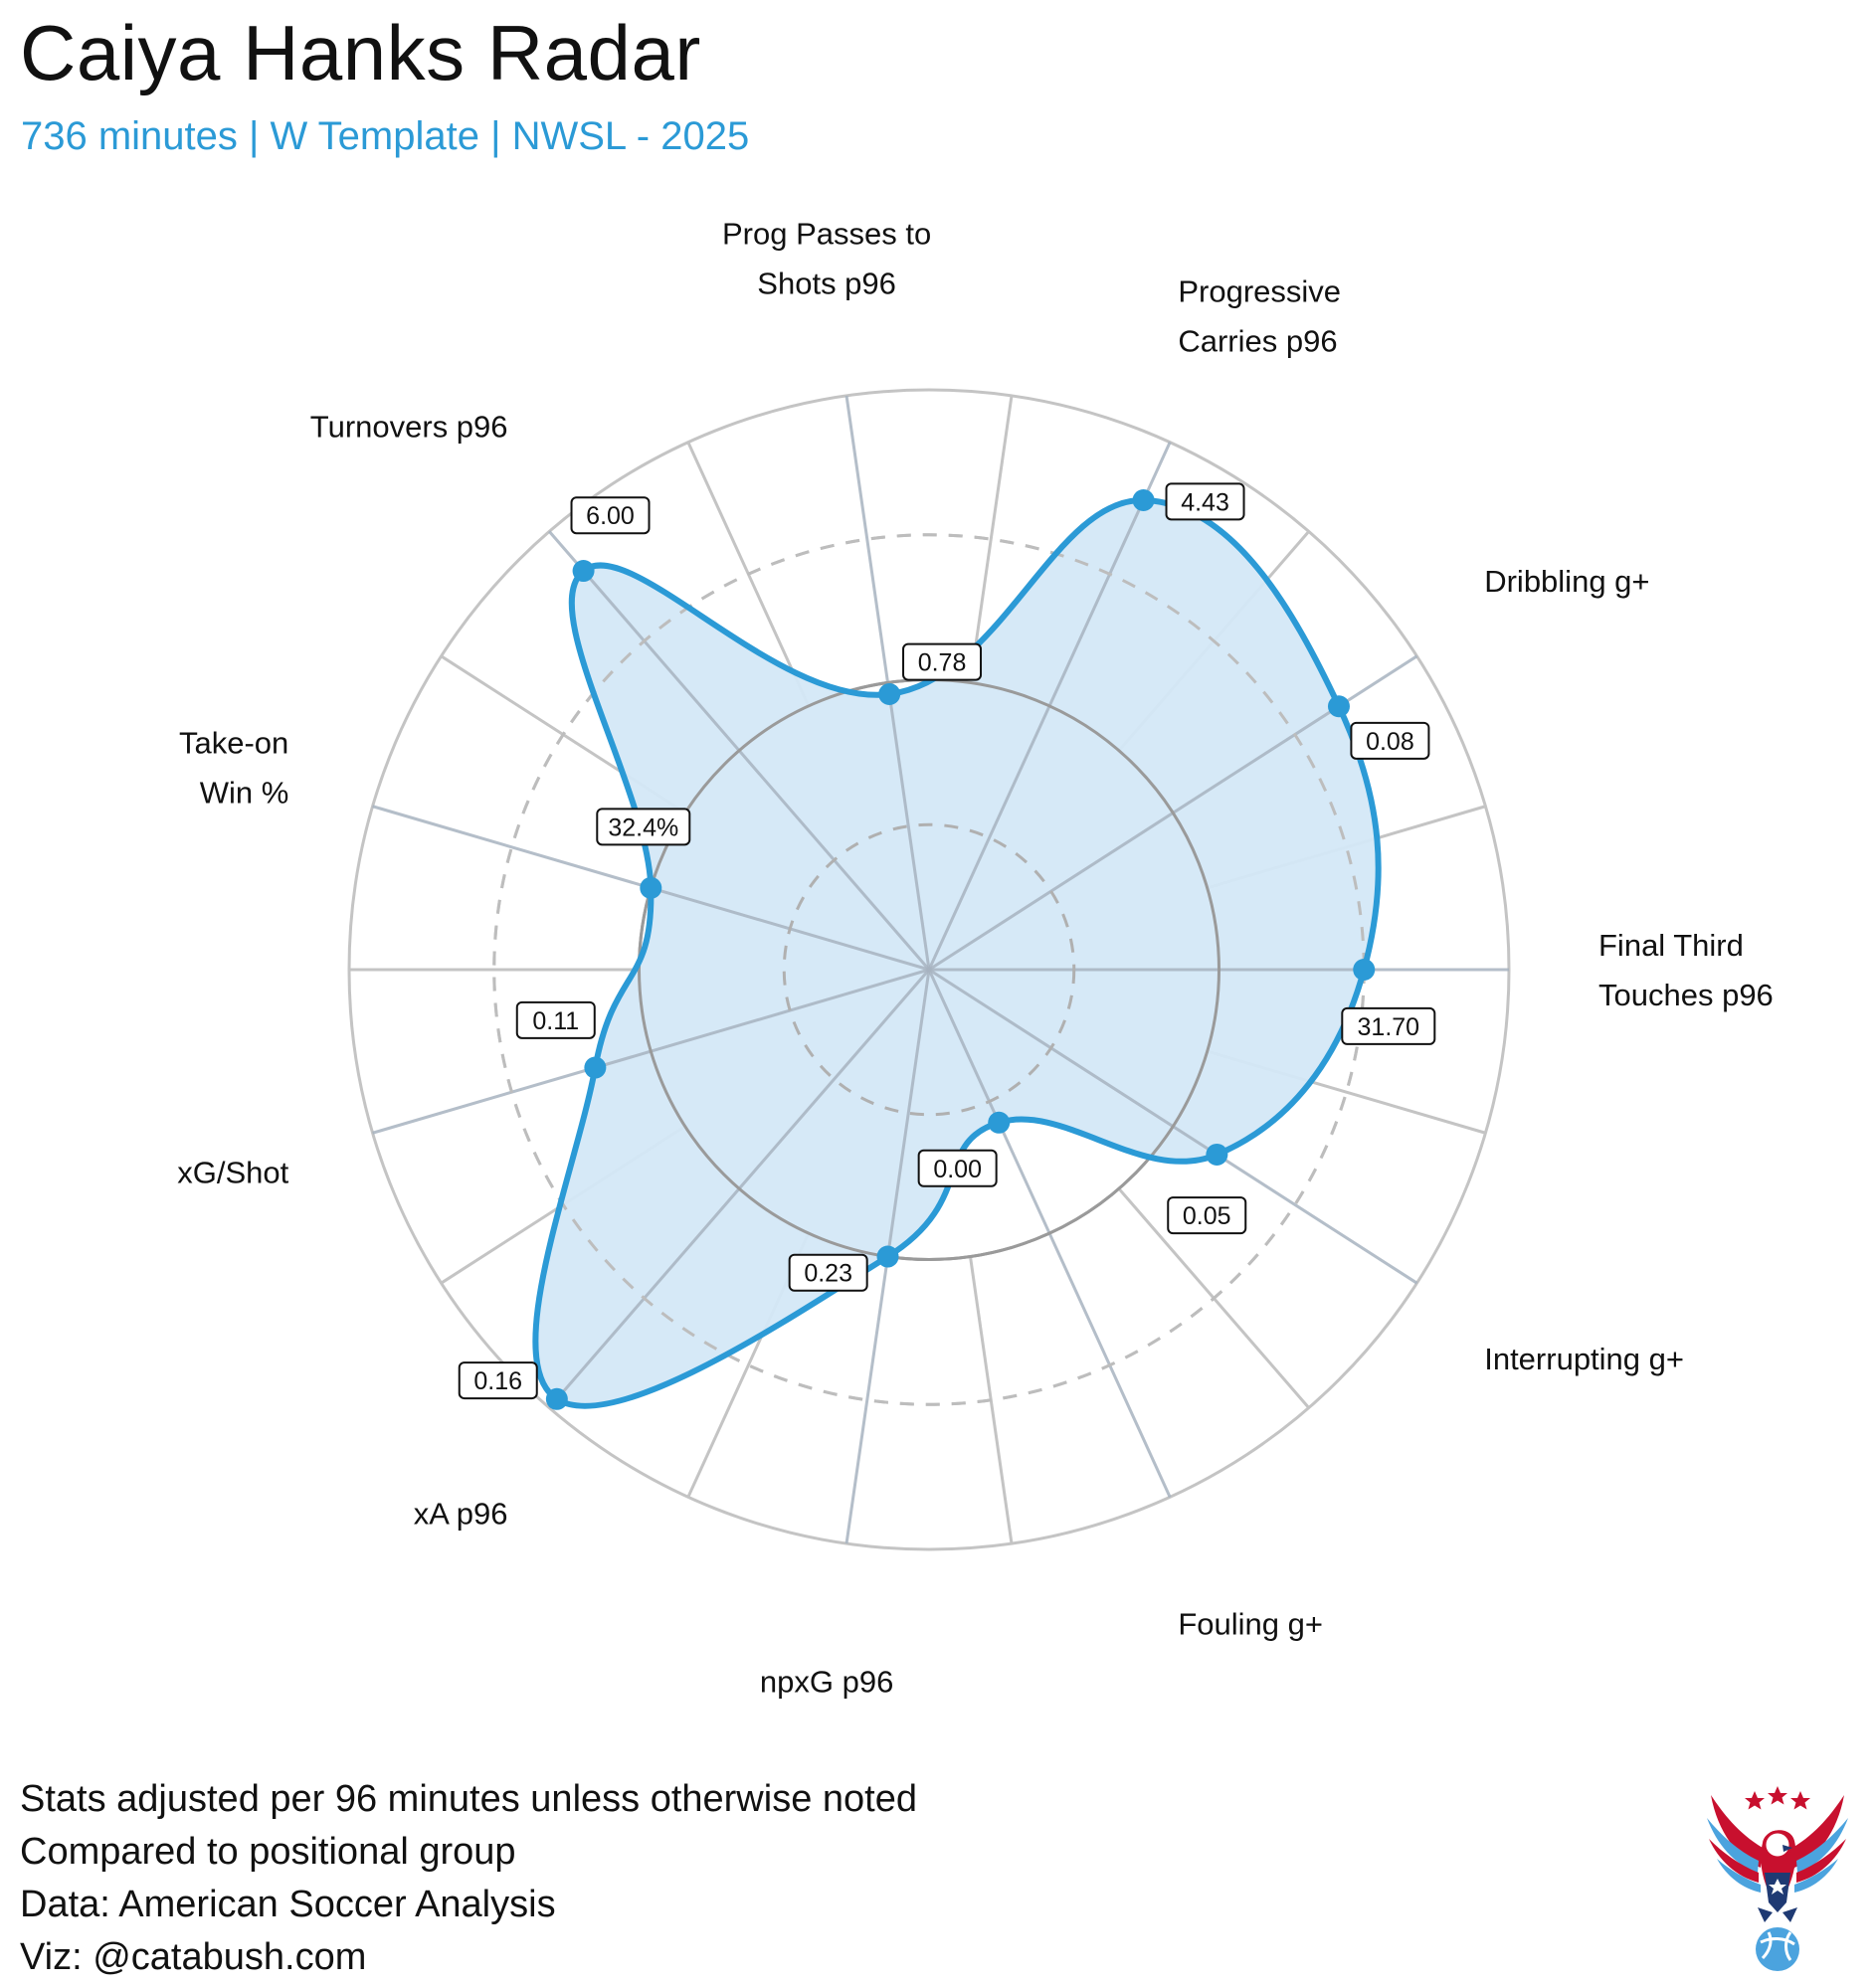  What do you see at coordinates (992, 539) in the screenshot?
I see `grid-spoke` at bounding box center [992, 539].